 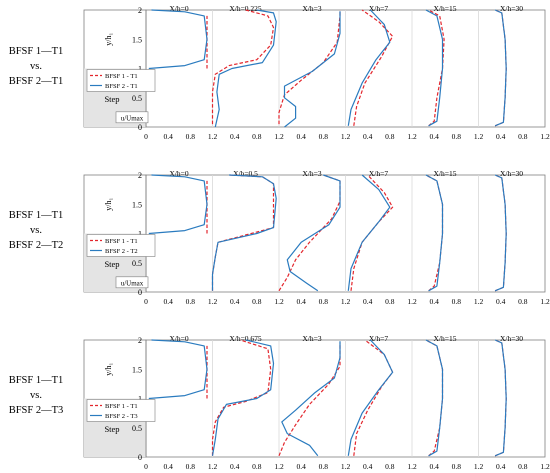 What do you see at coordinates (121, 86) in the screenshot?
I see `legend-label-series-2: BFSF 2 - T1` at bounding box center [121, 86].